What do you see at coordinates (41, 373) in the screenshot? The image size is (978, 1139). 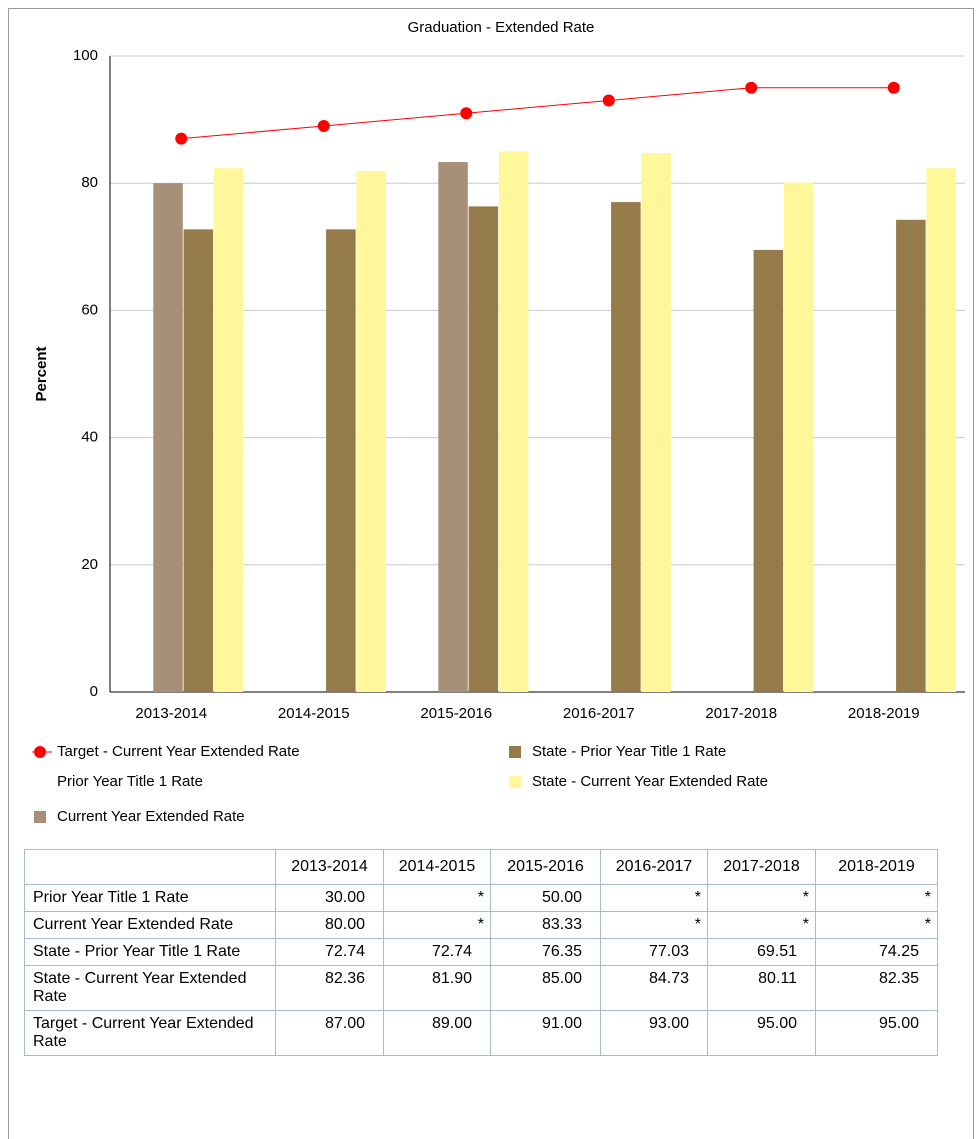 I see `y-axis-label: Percent` at bounding box center [41, 373].